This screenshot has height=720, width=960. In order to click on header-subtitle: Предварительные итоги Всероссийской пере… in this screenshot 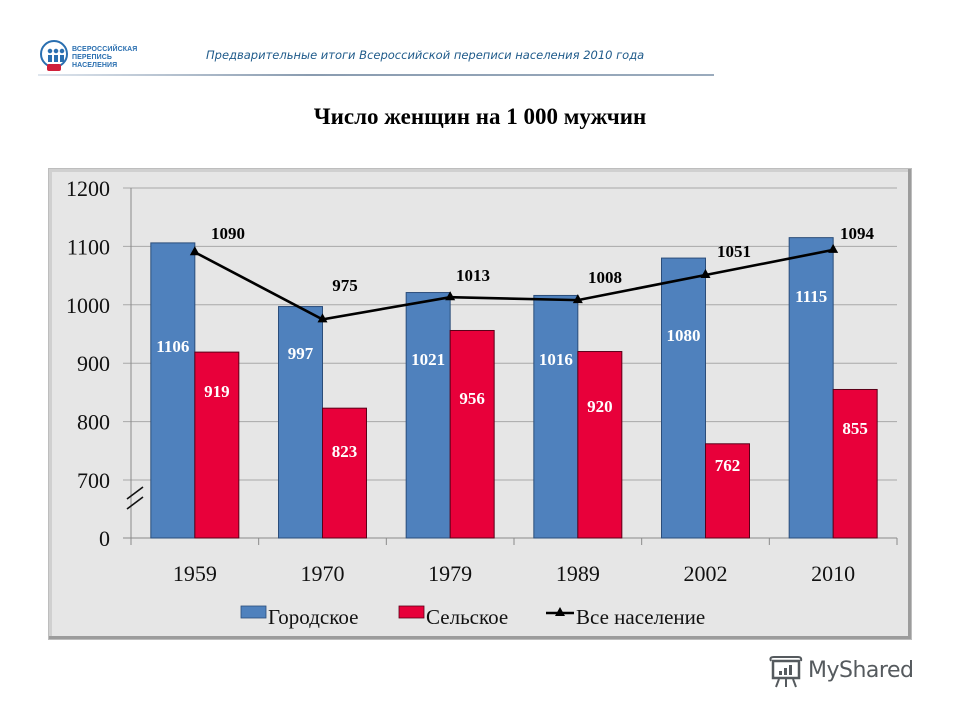, I will do `click(425, 55)`.